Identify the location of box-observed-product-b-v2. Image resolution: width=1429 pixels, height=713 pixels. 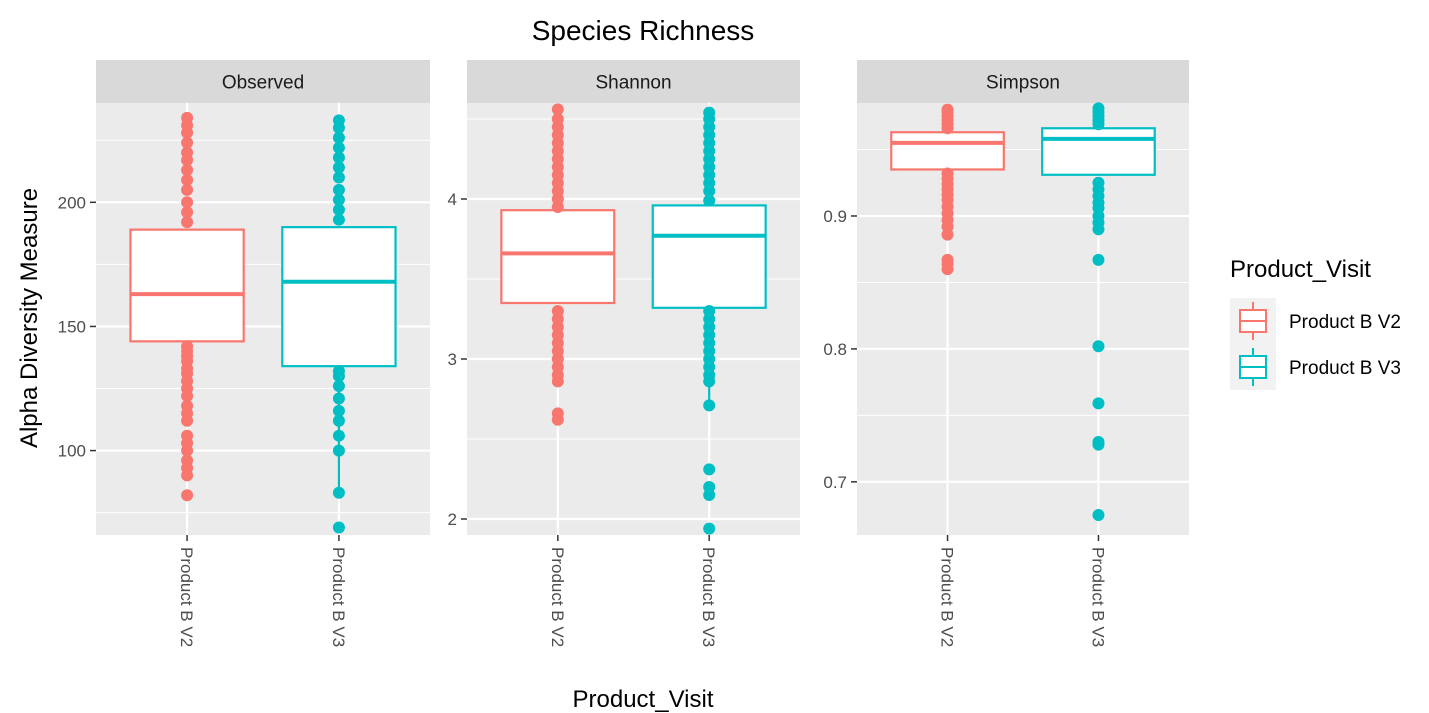
(187, 306).